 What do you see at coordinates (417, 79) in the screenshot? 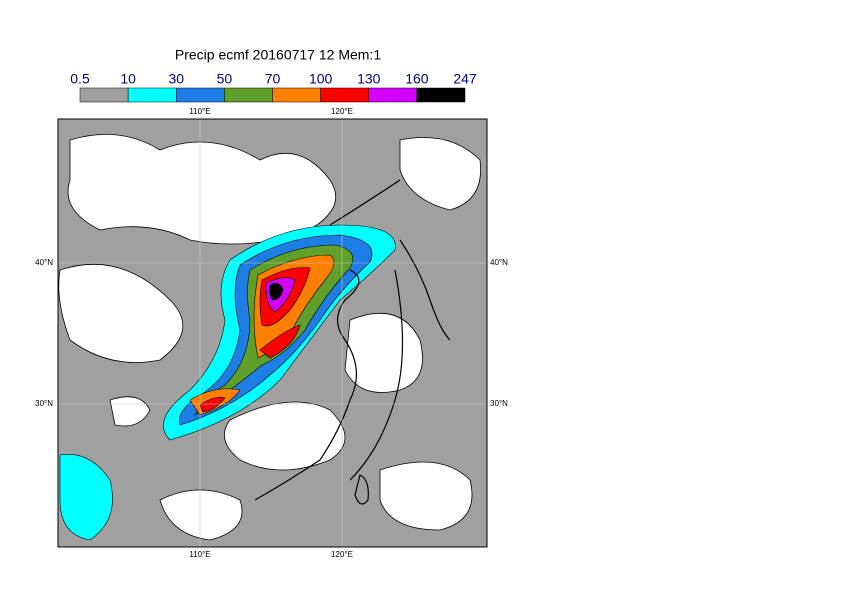
I see `colorbar-label: 160` at bounding box center [417, 79].